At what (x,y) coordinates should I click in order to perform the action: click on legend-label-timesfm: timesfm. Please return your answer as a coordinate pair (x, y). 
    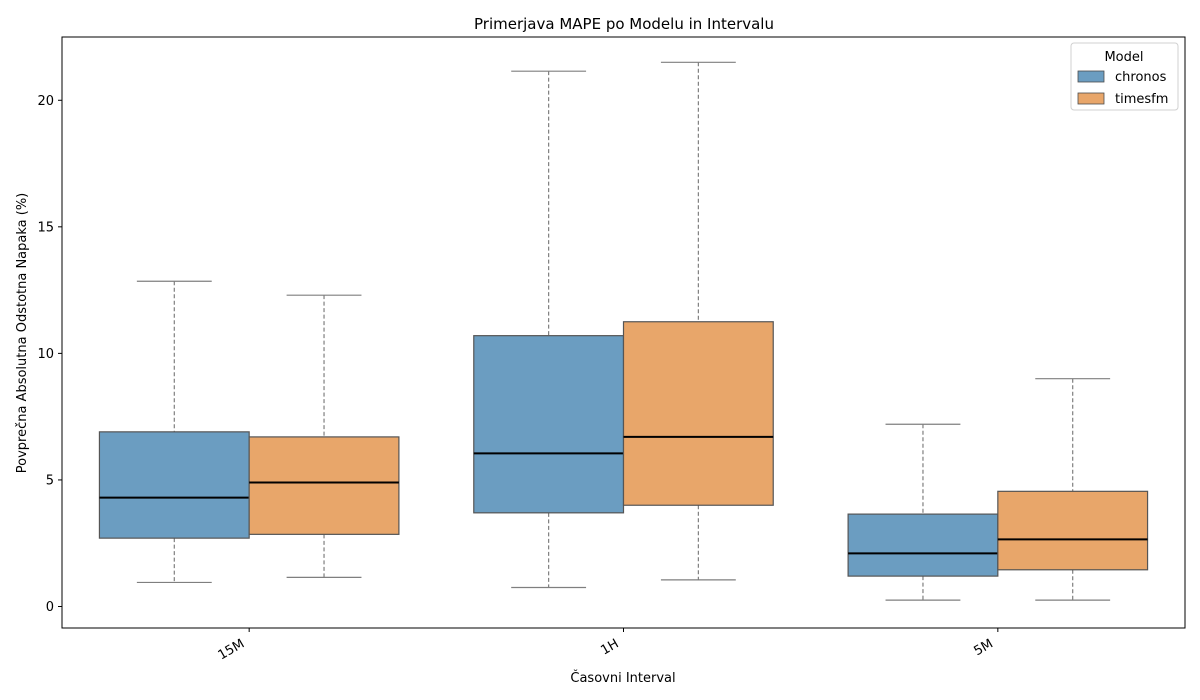
    Looking at the image, I should click on (1141, 99).